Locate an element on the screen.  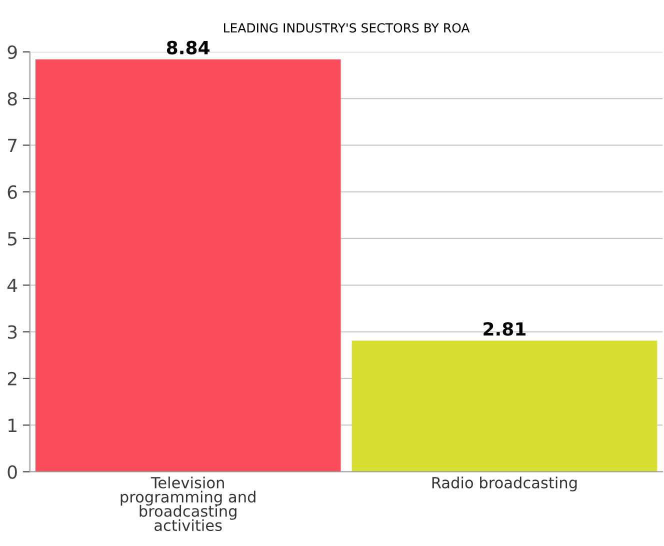
data-label: 2.81 is located at coordinates (505, 329).